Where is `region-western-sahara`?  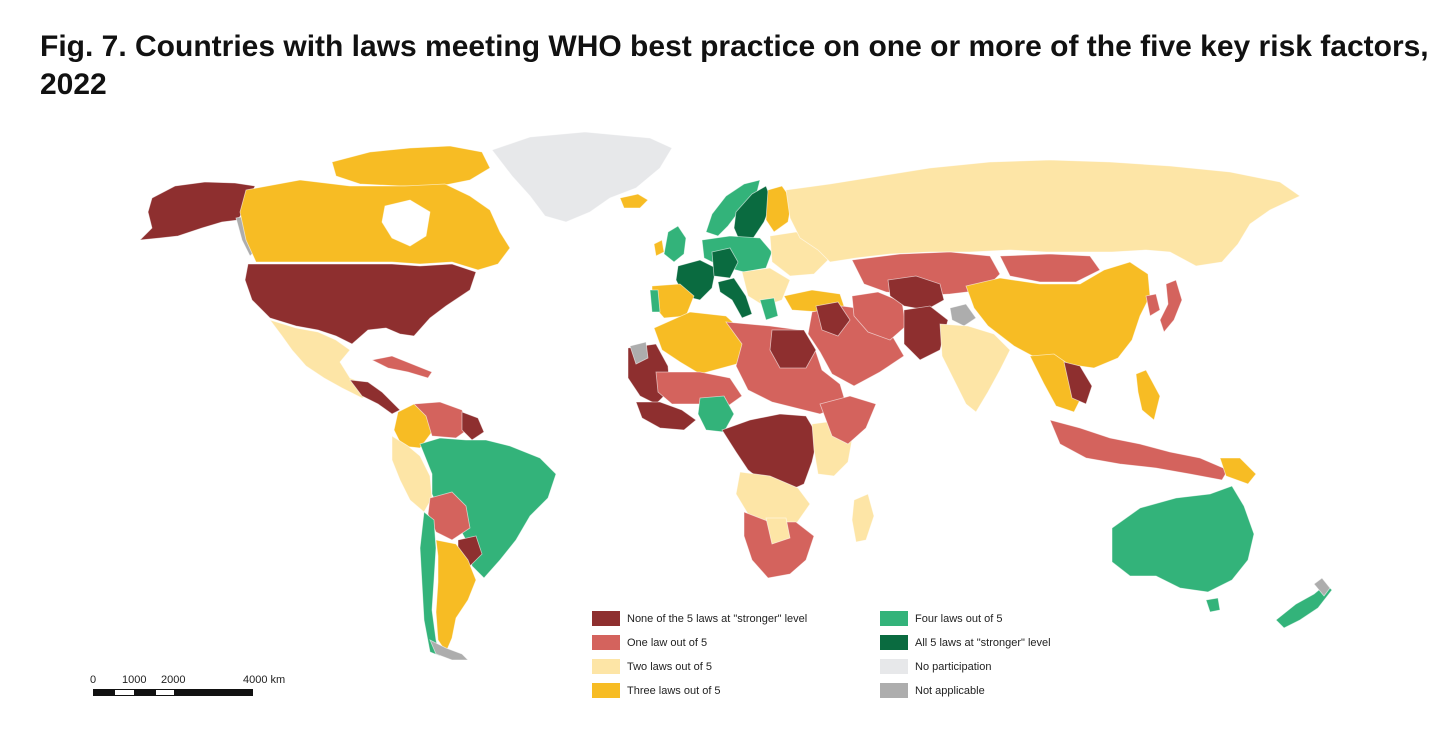
region-western-sahara is located at coordinates (639, 353).